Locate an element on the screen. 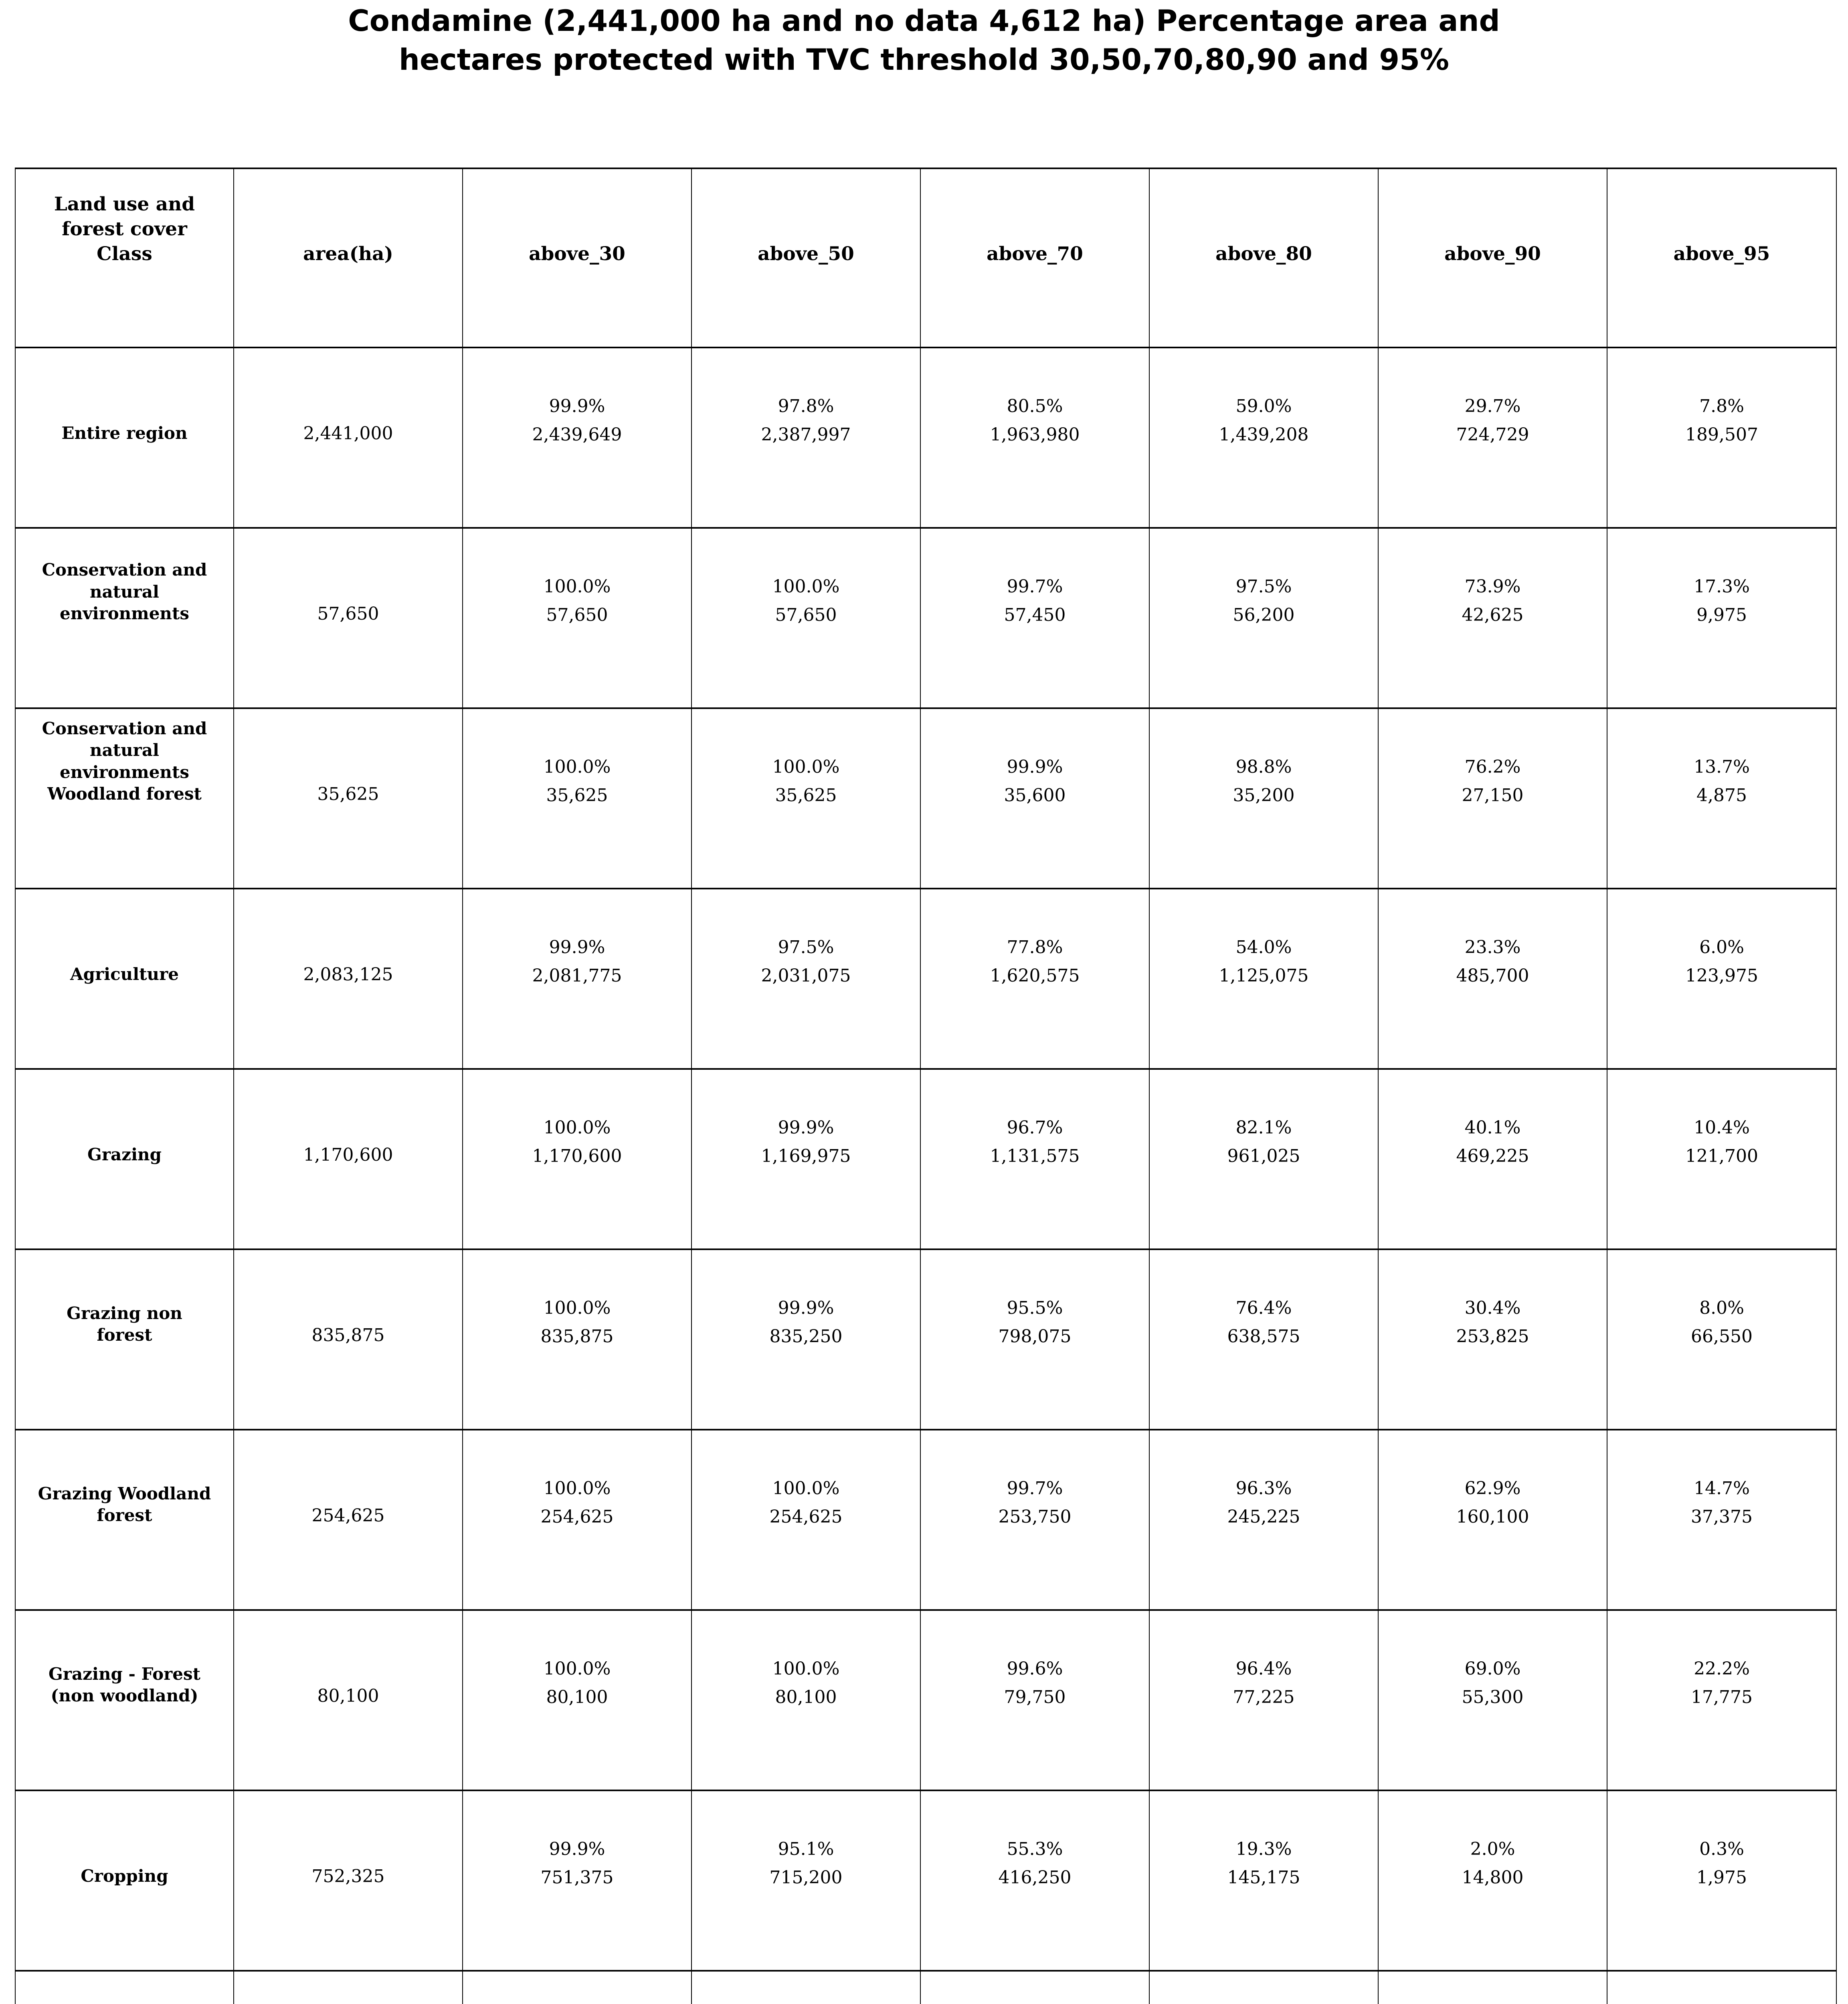  hectares-value: 485,700 is located at coordinates (1492, 976).